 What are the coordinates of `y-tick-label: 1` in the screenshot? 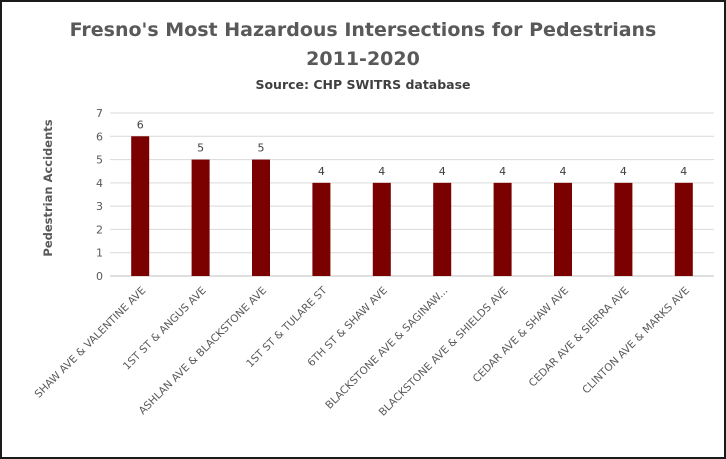 It's located at (99, 253).